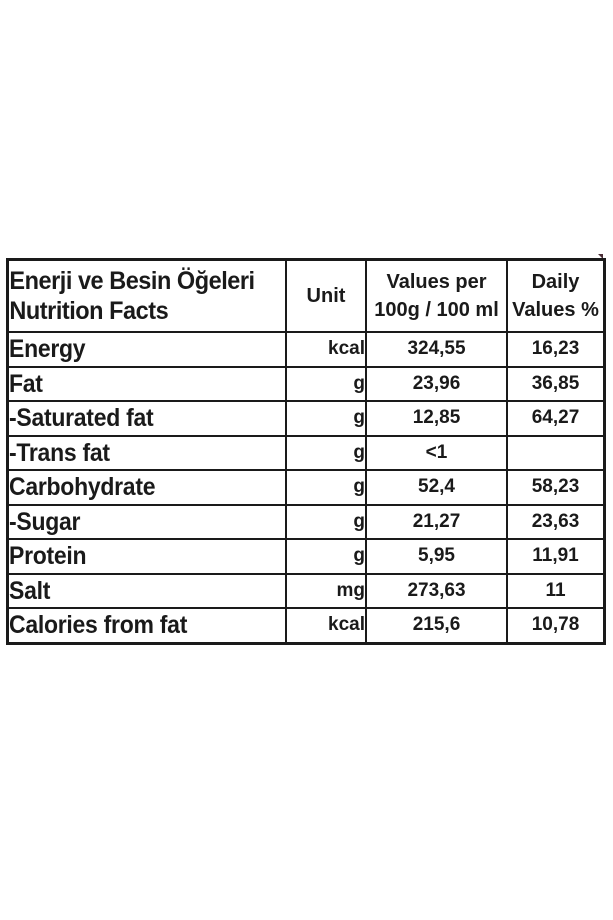  I want to click on header-unit: Unit, so click(326, 295).